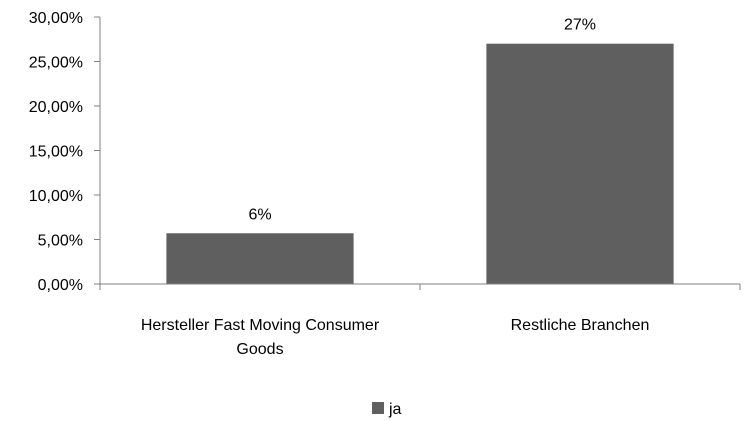 This screenshot has width=753, height=421. I want to click on y-tick-label: 0,00%, so click(60, 285).